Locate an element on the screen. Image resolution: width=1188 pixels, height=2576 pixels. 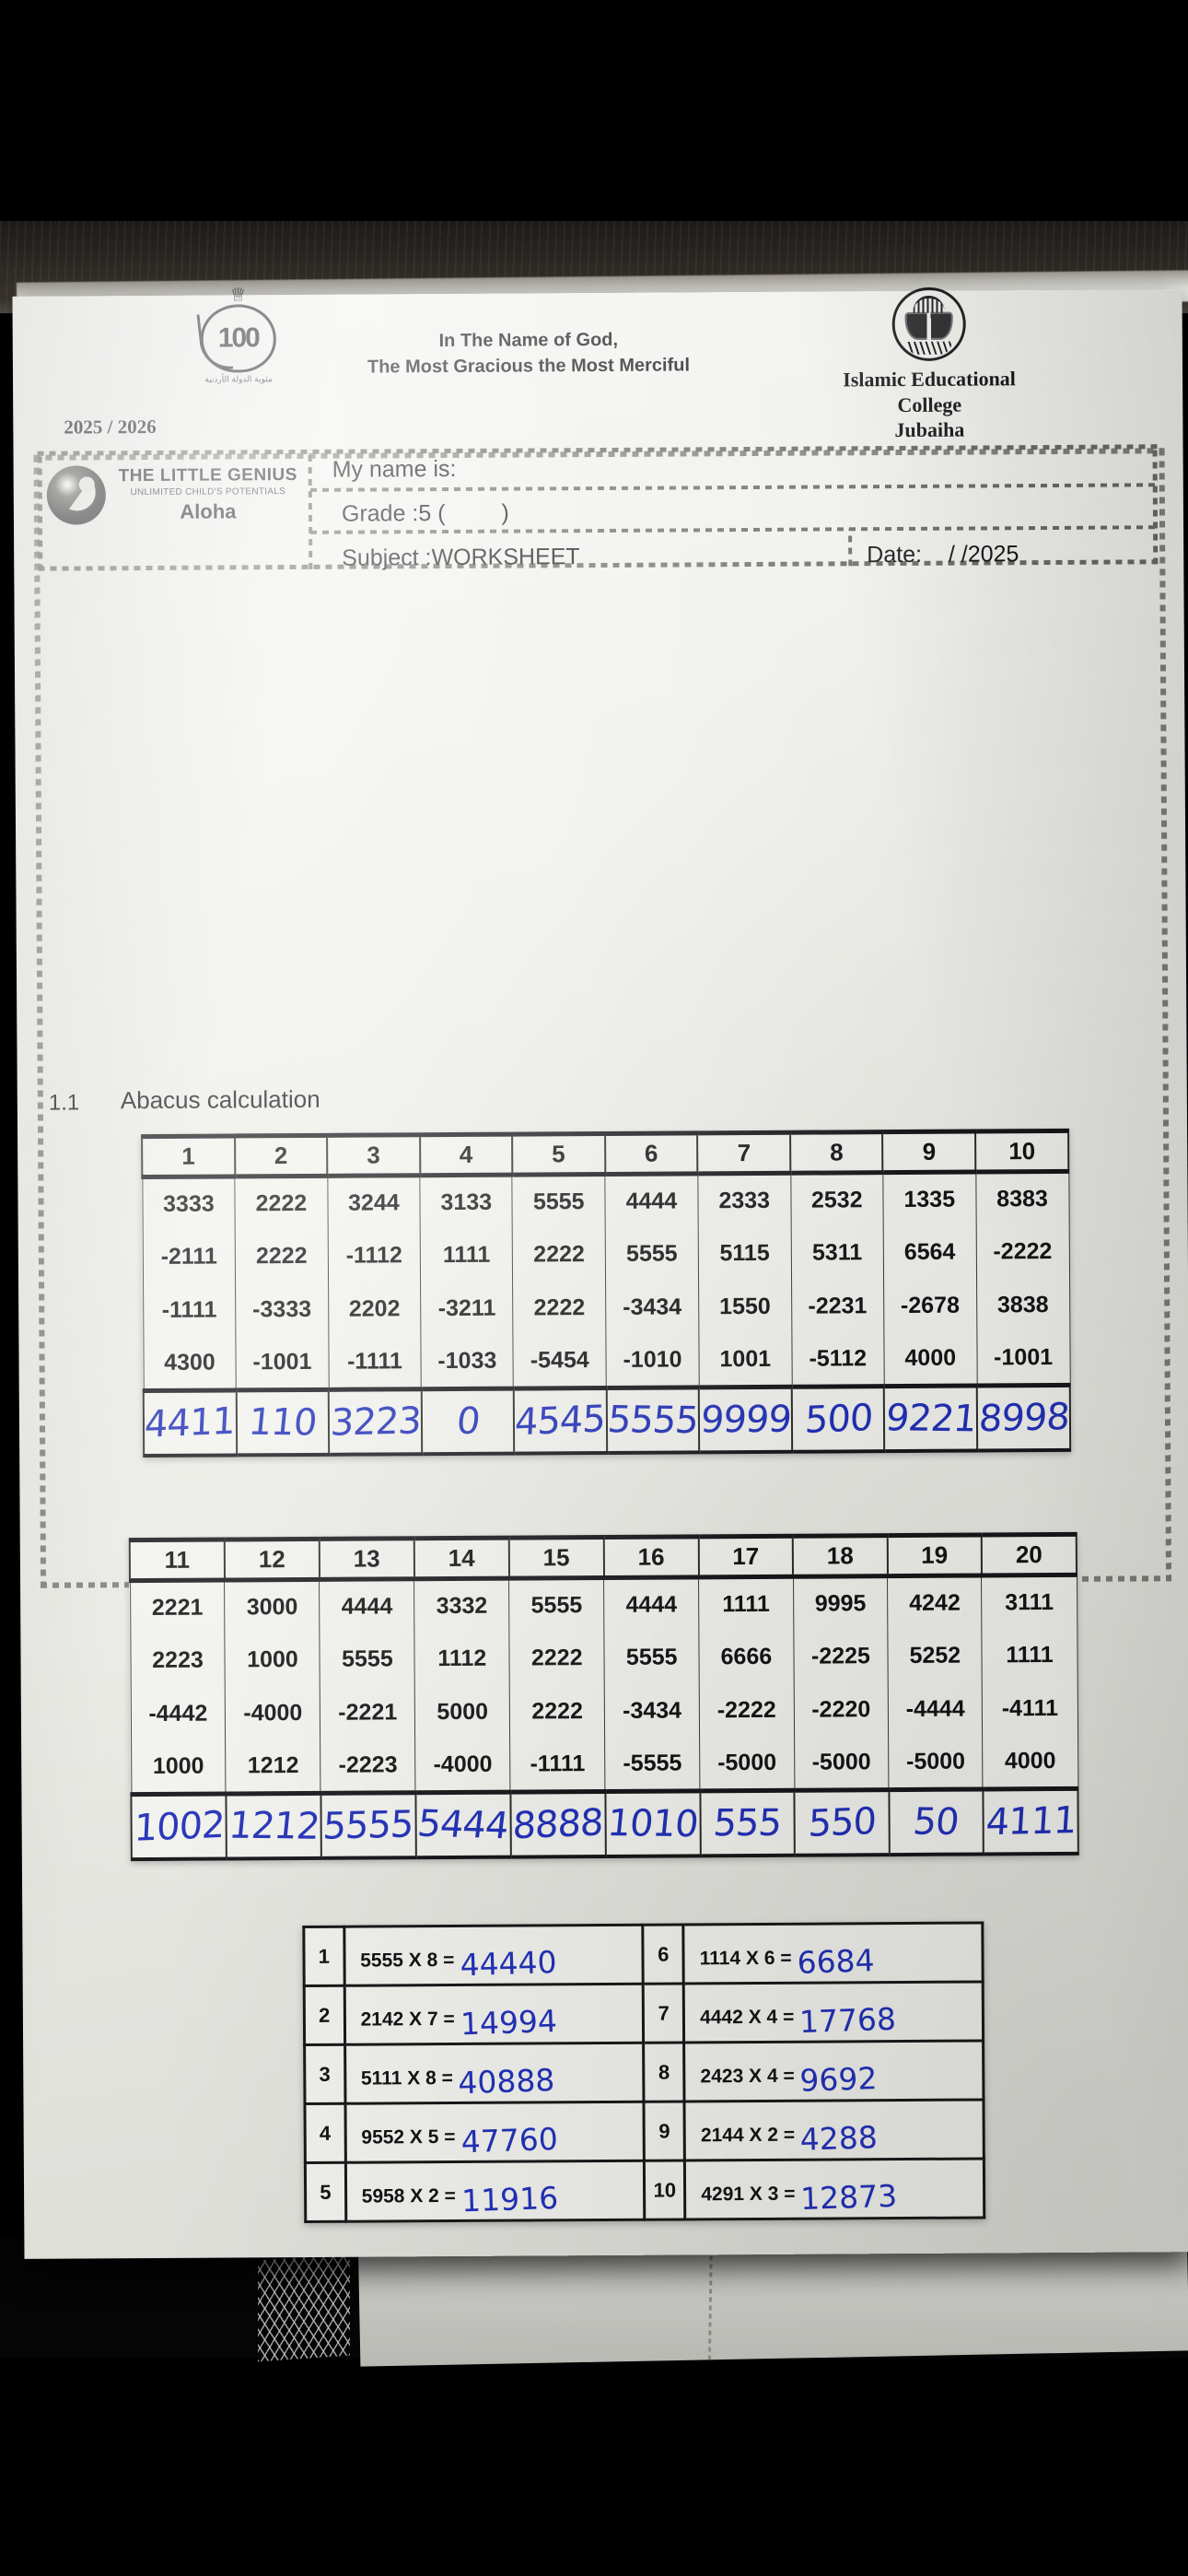
operand-cell: 2202 is located at coordinates (375, 1309).